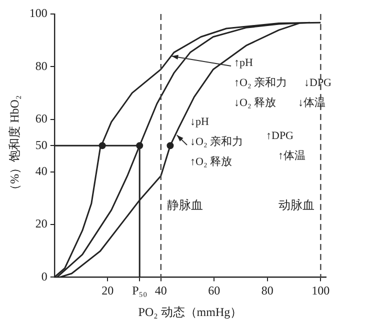 Image resolution: width=366 pixels, height=328 pixels. What do you see at coordinates (38, 13) in the screenshot?
I see `y-tick-label: 100` at bounding box center [38, 13].